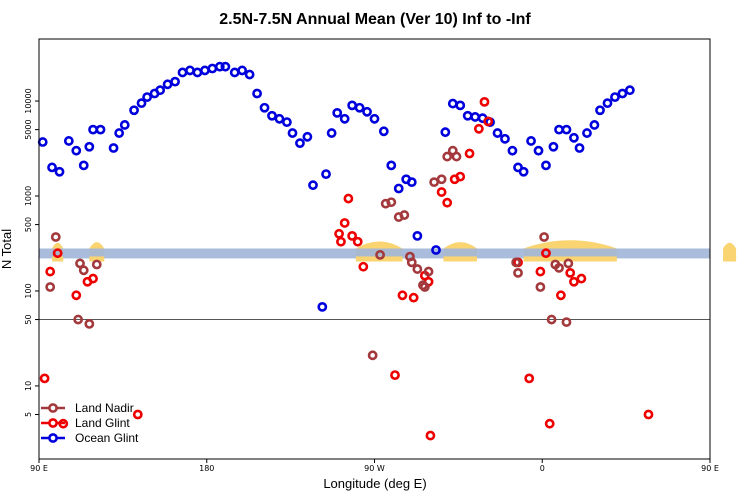 This screenshot has height=500, width=750. I want to click on y-axis-label: N Total, so click(7, 249).